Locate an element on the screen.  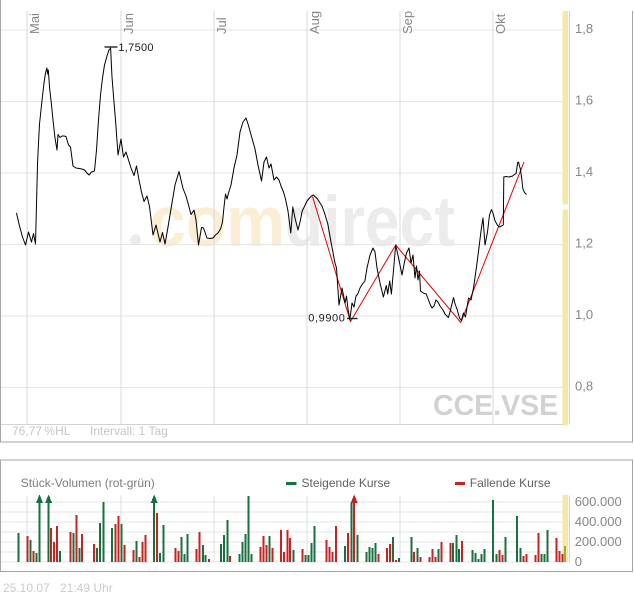
svg-text: Jul is located at coordinates (221, 25).